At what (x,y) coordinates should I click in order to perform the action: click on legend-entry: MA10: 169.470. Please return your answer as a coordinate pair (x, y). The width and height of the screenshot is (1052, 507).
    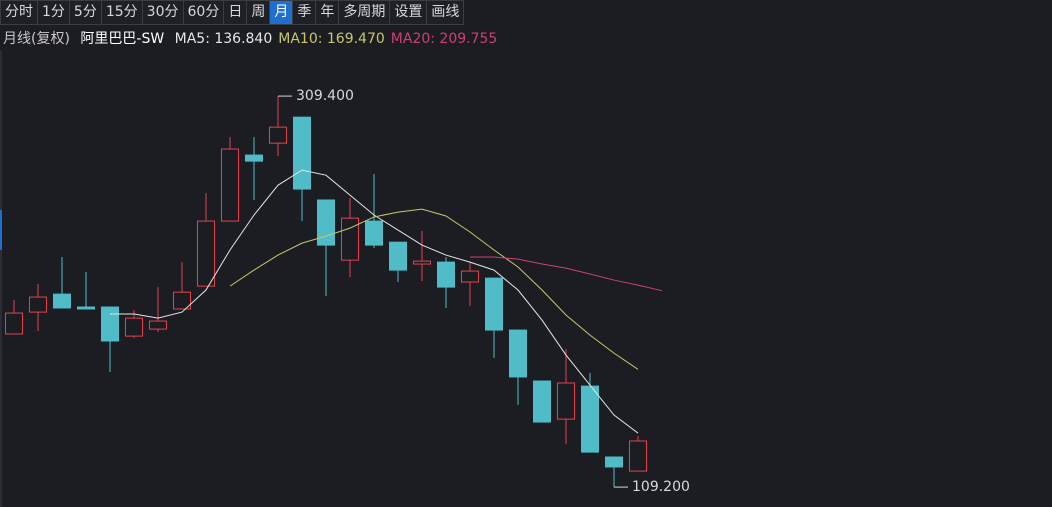
    Looking at the image, I should click on (331, 39).